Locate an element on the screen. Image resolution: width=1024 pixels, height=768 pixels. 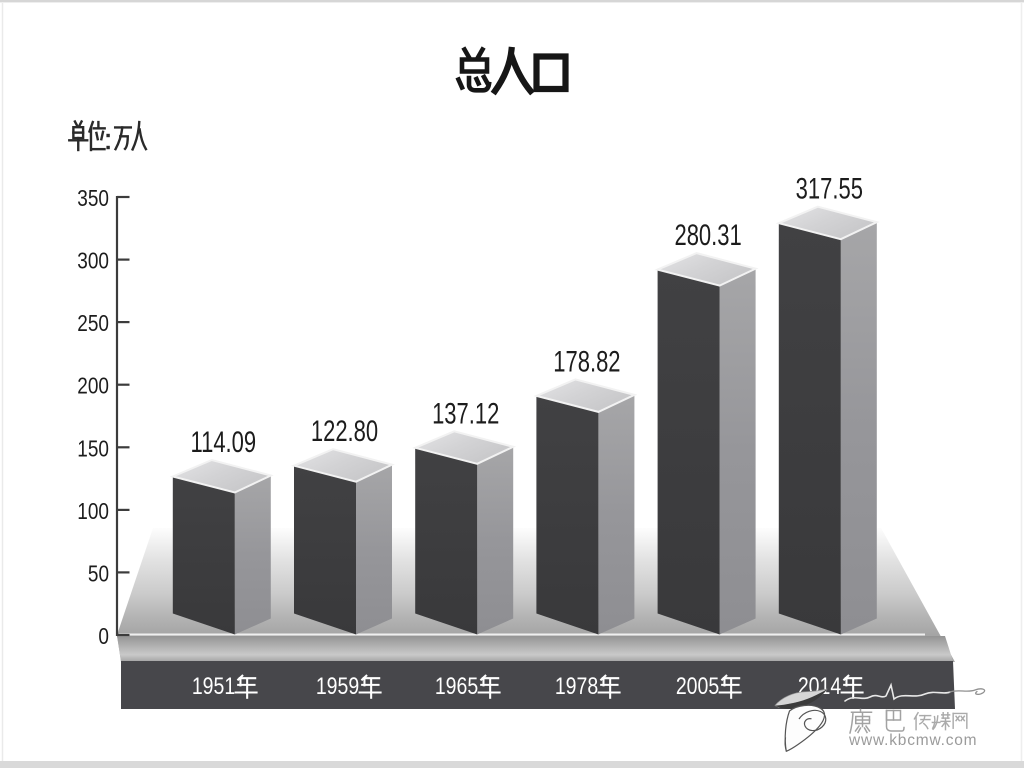
svg-text: 1951 is located at coordinates (213, 686).